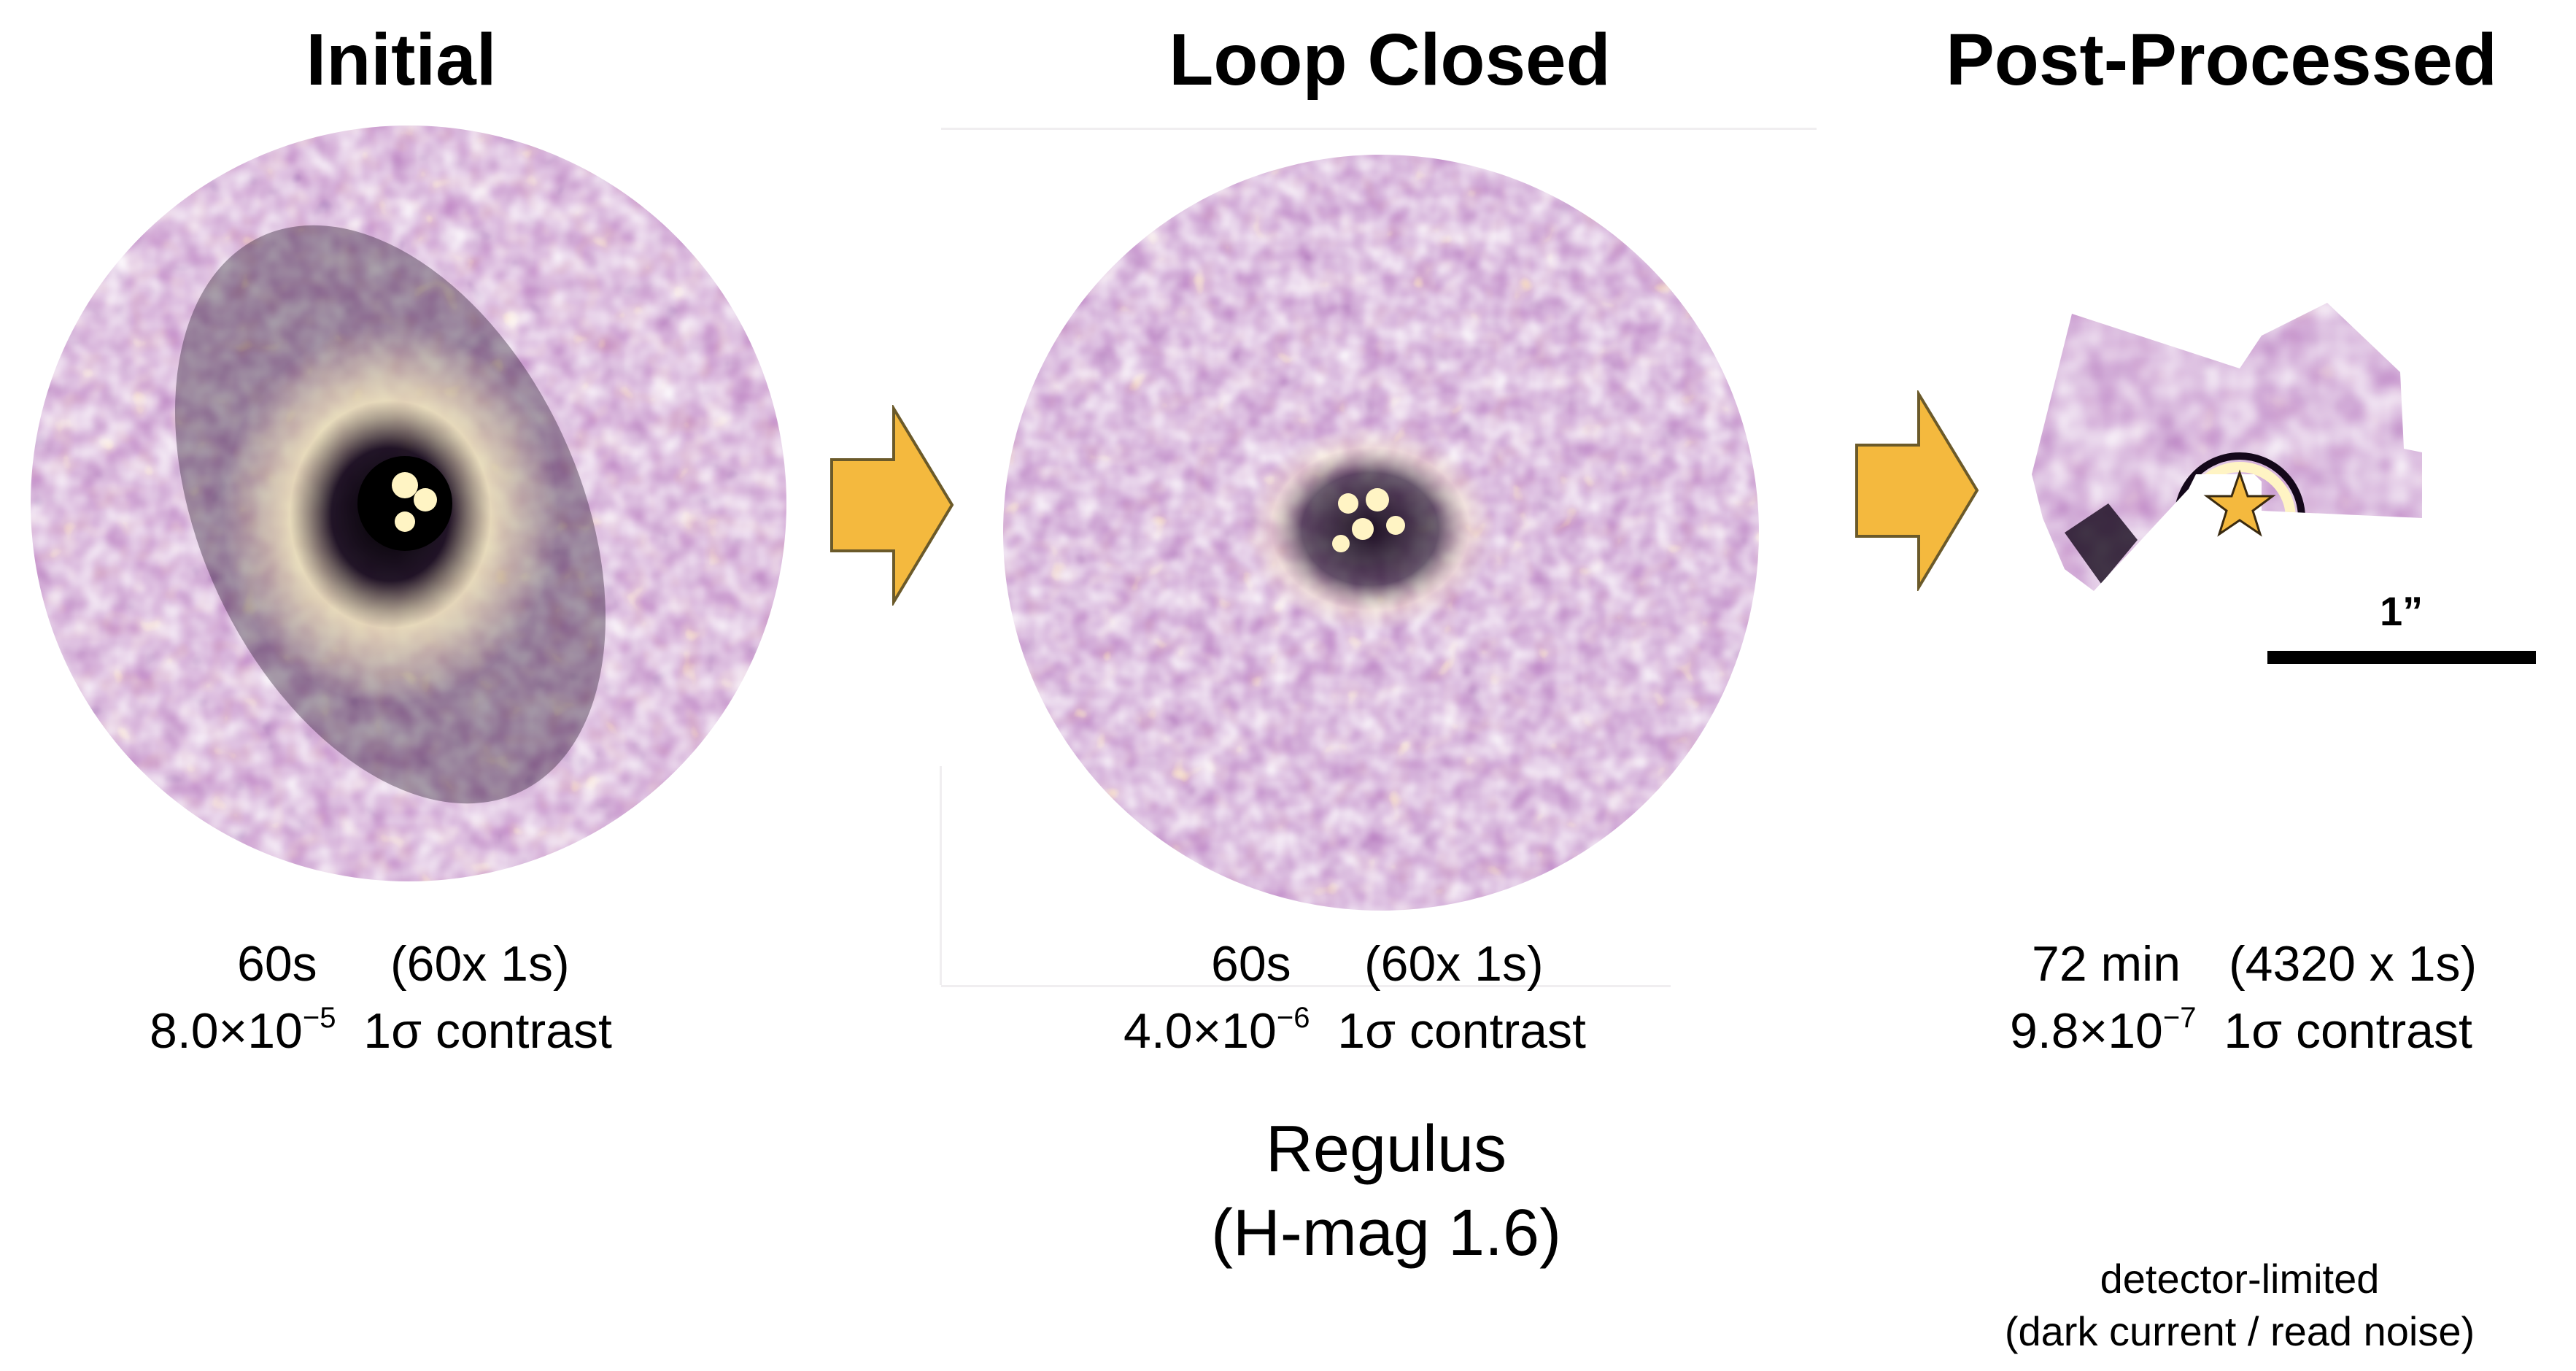 The image size is (2576, 1371). What do you see at coordinates (2402, 611) in the screenshot?
I see `scale-bar-label: 1”` at bounding box center [2402, 611].